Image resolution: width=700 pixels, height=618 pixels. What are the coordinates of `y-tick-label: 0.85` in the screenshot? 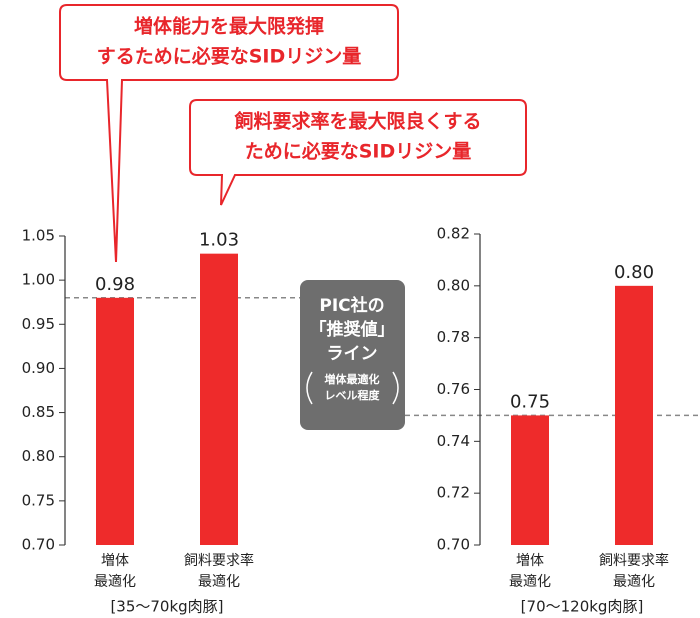 It's located at (38, 412).